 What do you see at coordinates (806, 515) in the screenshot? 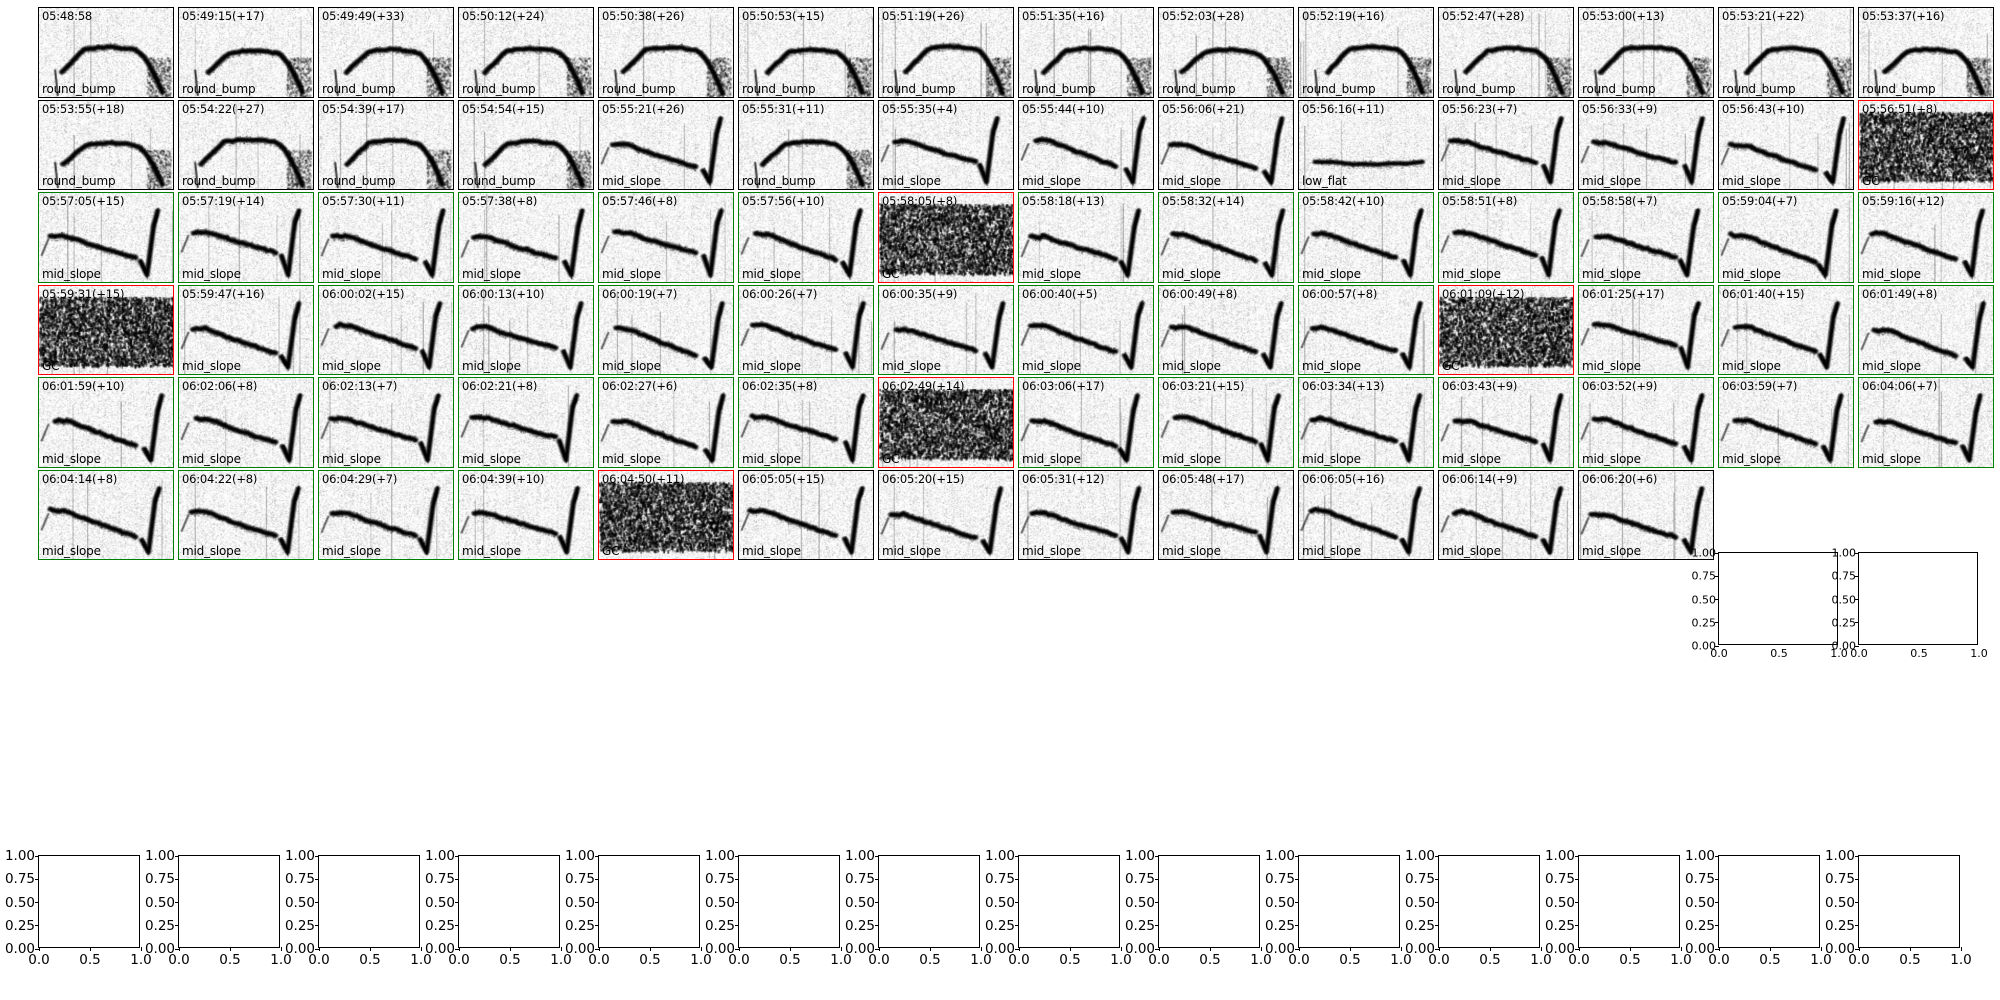
I see `spectrogram-panel: 06:05:05(+15) mid_slope` at bounding box center [806, 515].